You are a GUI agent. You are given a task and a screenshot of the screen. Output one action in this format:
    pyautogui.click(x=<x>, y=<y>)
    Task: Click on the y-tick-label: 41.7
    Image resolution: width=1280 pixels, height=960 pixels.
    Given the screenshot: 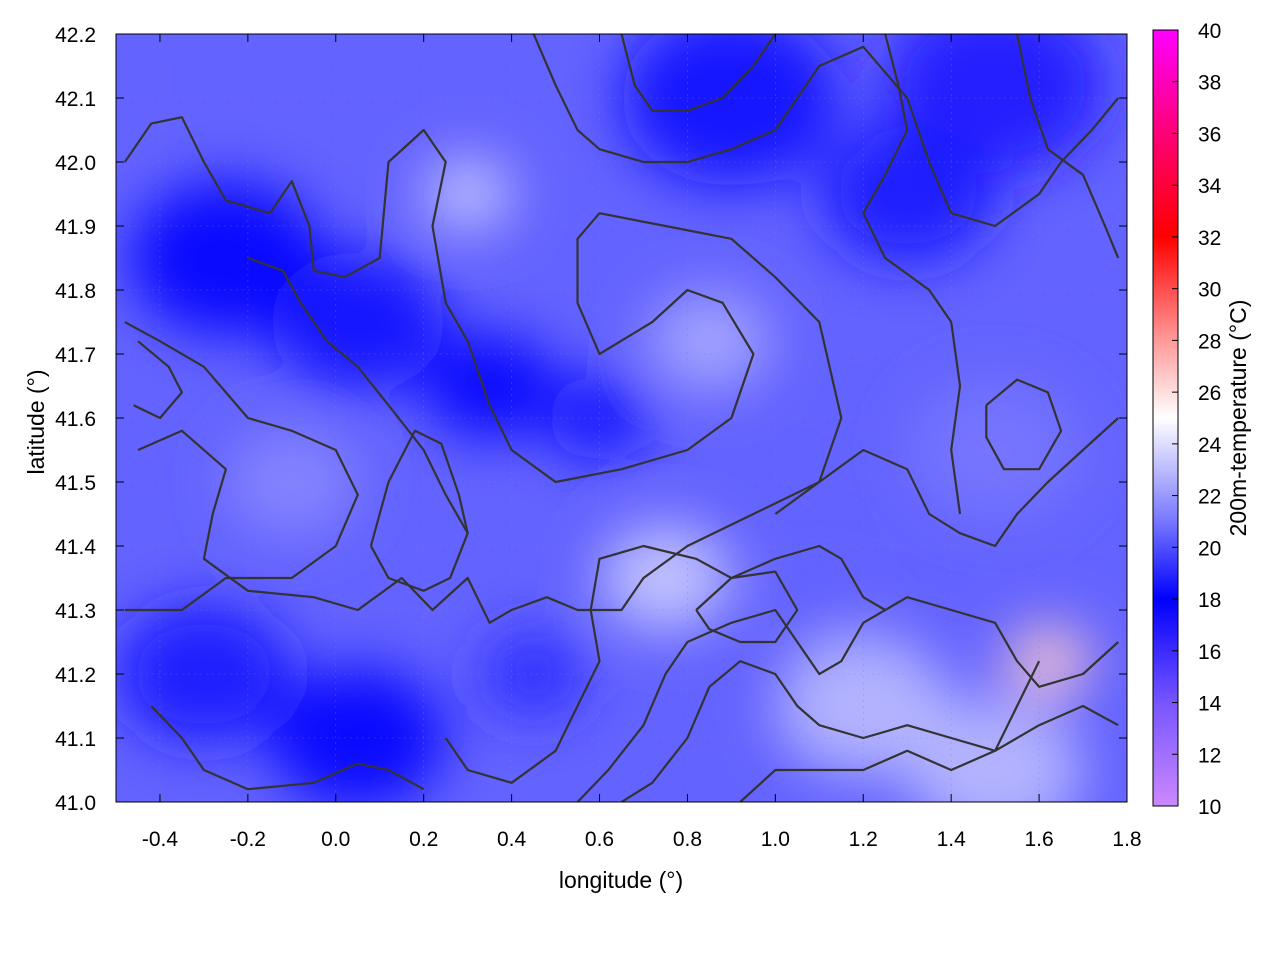 What is the action you would take?
    pyautogui.click(x=75, y=355)
    